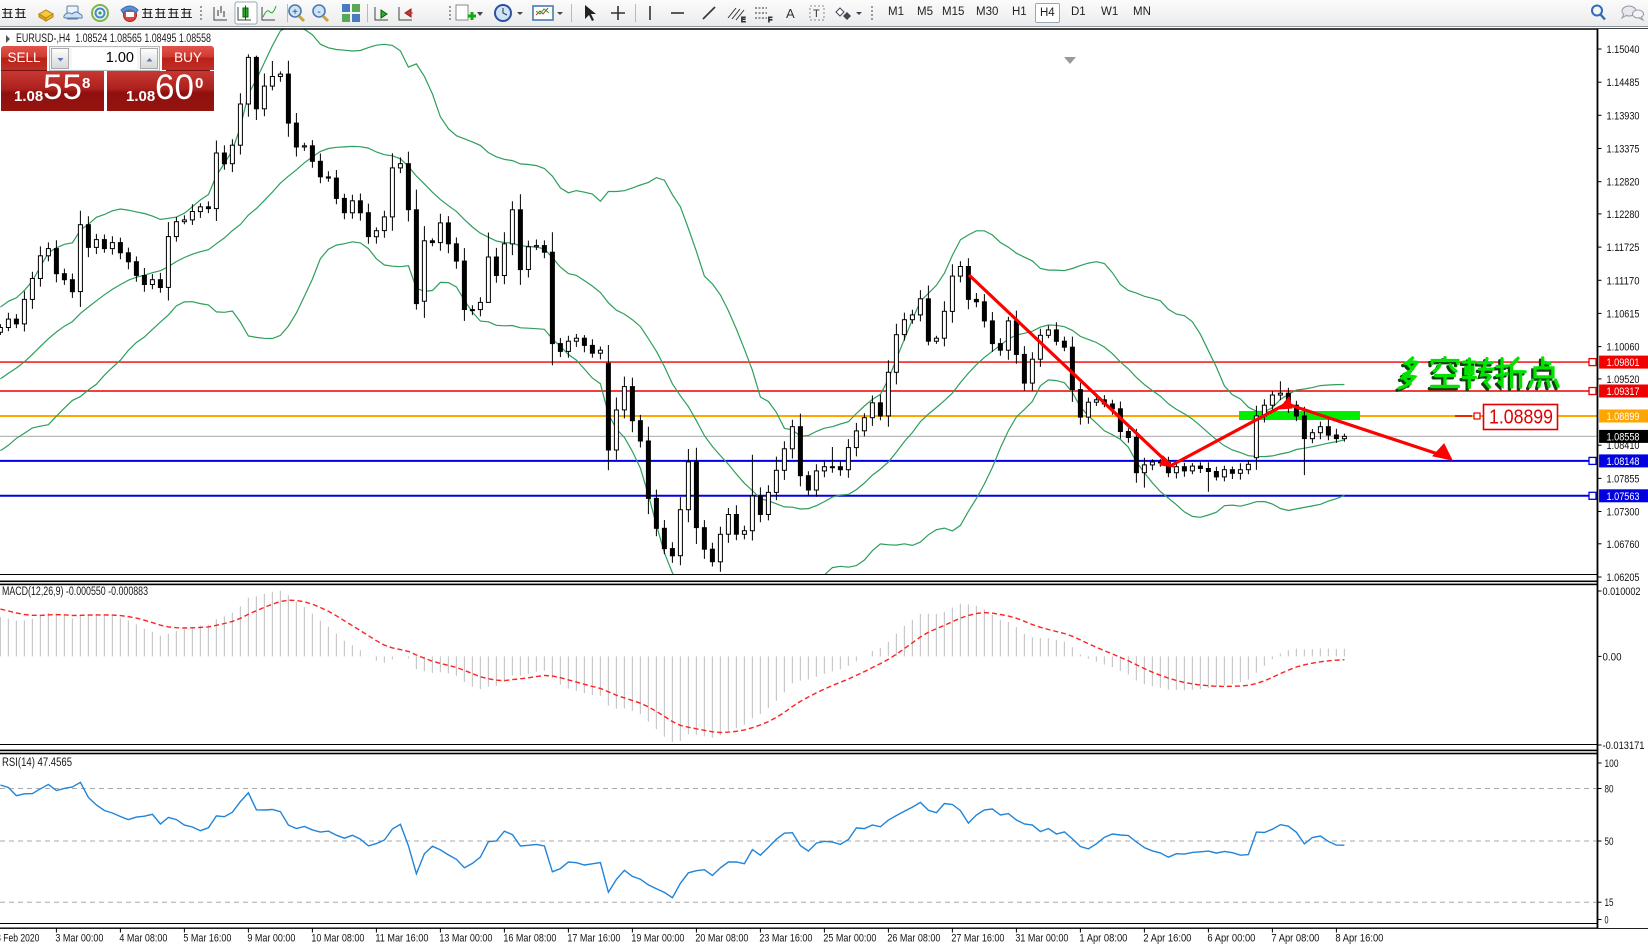  What do you see at coordinates (721, 939) in the screenshot?
I see `svg-text: 20 Mar 08:00` at bounding box center [721, 939].